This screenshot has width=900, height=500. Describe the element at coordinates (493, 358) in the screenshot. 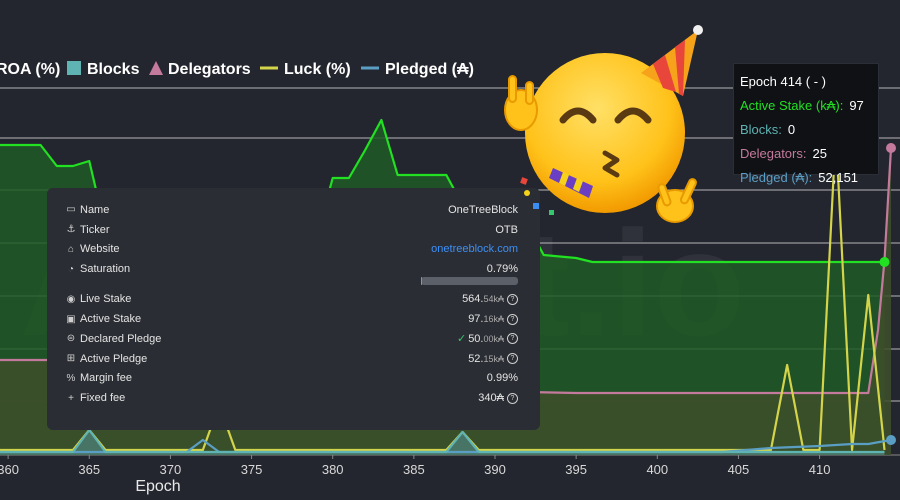

I see `active-pledge-unit: 15k₳` at that location.